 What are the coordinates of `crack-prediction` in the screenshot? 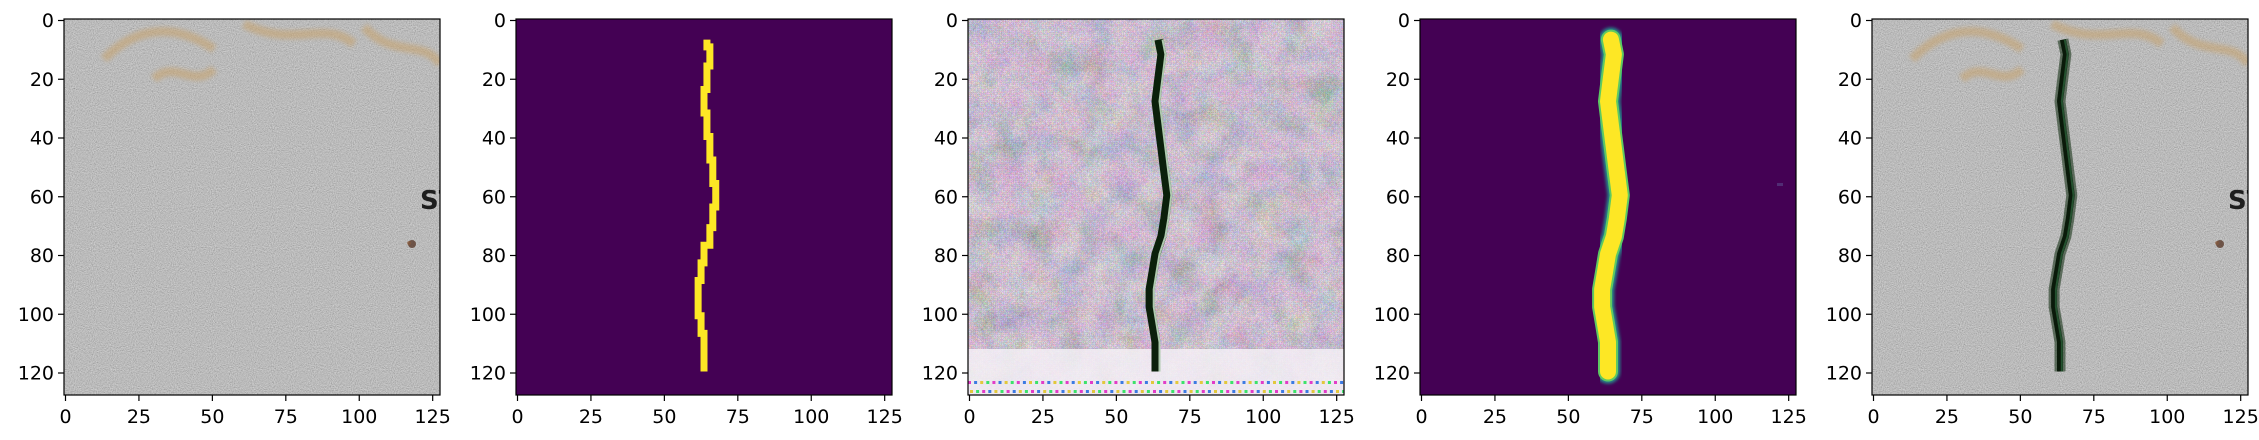 It's located at (1611, 205).